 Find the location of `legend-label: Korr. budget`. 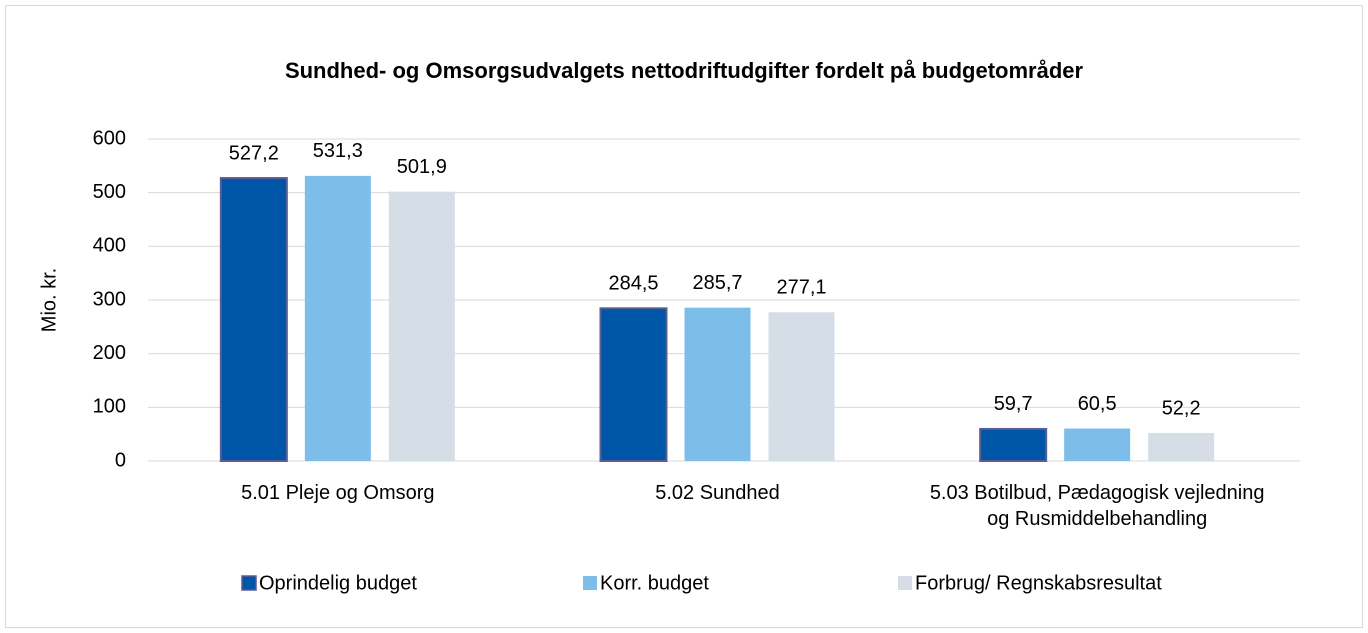

legend-label: Korr. budget is located at coordinates (654, 583).